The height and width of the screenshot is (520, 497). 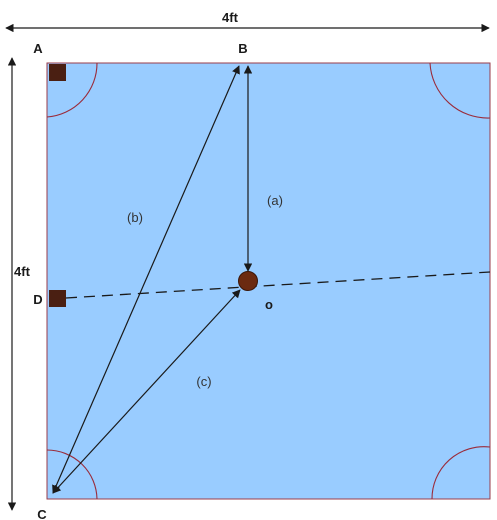 What do you see at coordinates (275, 200) in the screenshot?
I see `segment-label-a: (a)` at bounding box center [275, 200].